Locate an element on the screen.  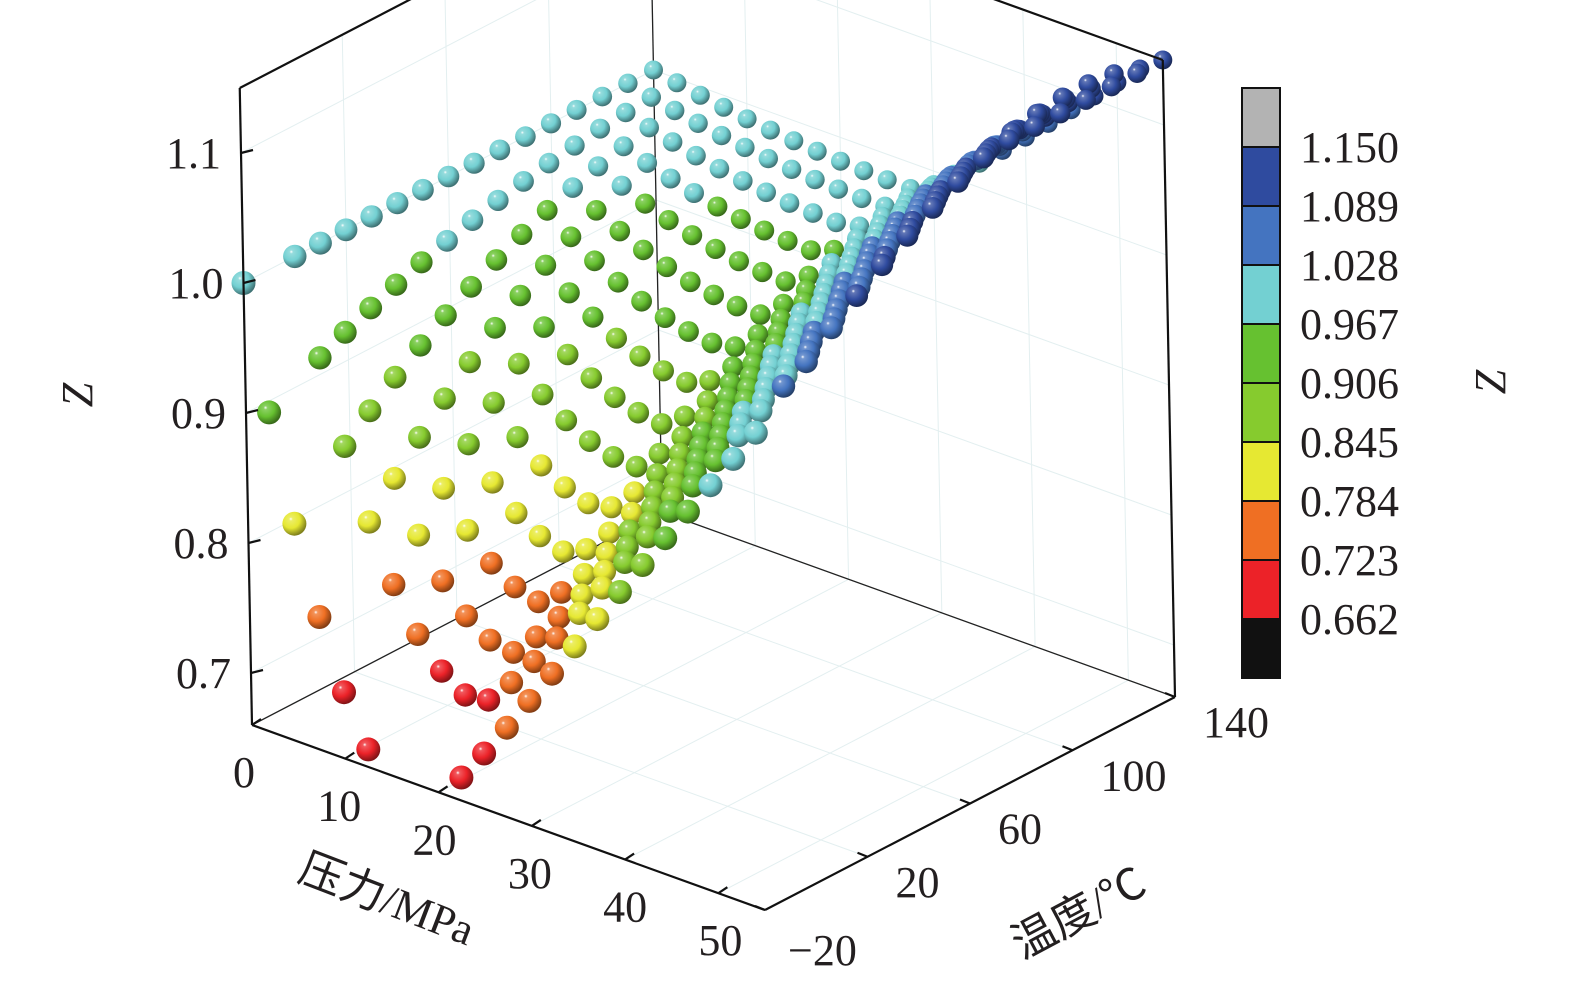
z-tick-label: 1.1 is located at coordinates (193, 153).